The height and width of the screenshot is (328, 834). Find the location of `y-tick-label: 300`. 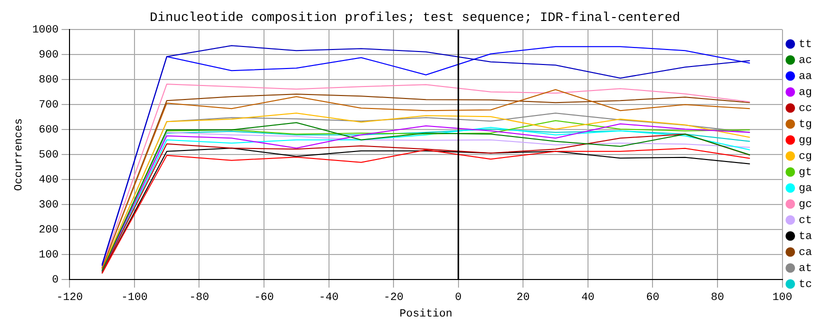

y-tick-label: 300 is located at coordinates (48, 206).